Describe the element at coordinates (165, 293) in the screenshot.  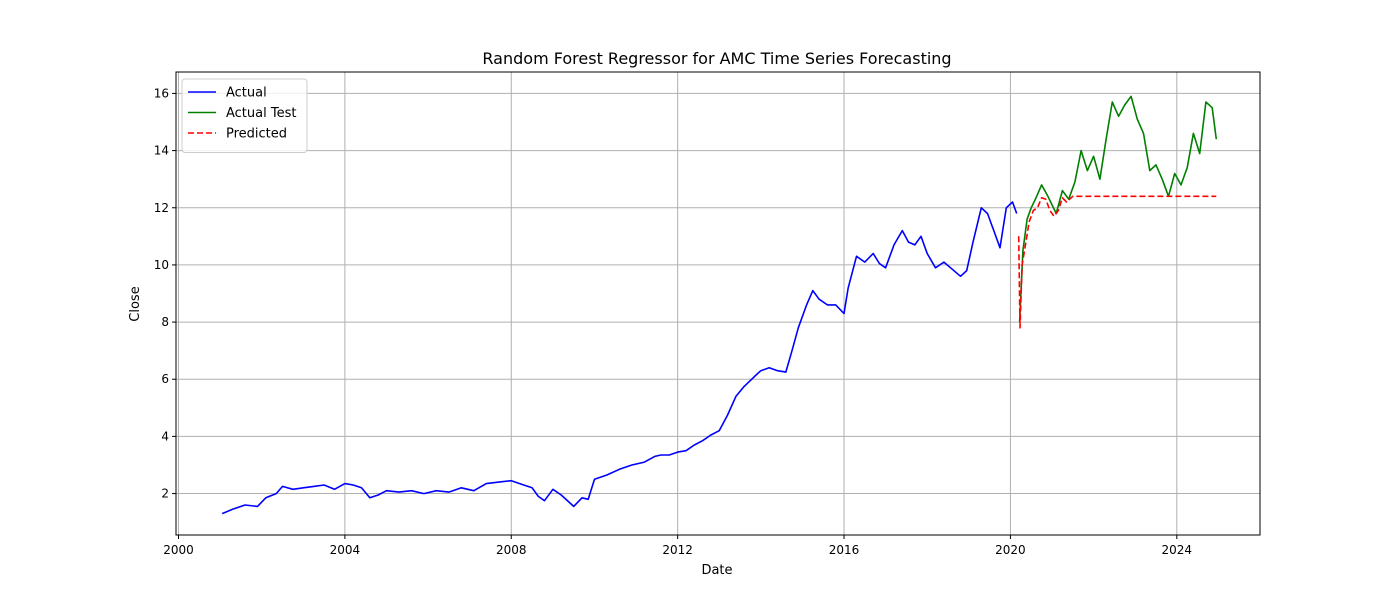
I see `y-axis: 2 4 6 8 10 12 14 16` at that location.